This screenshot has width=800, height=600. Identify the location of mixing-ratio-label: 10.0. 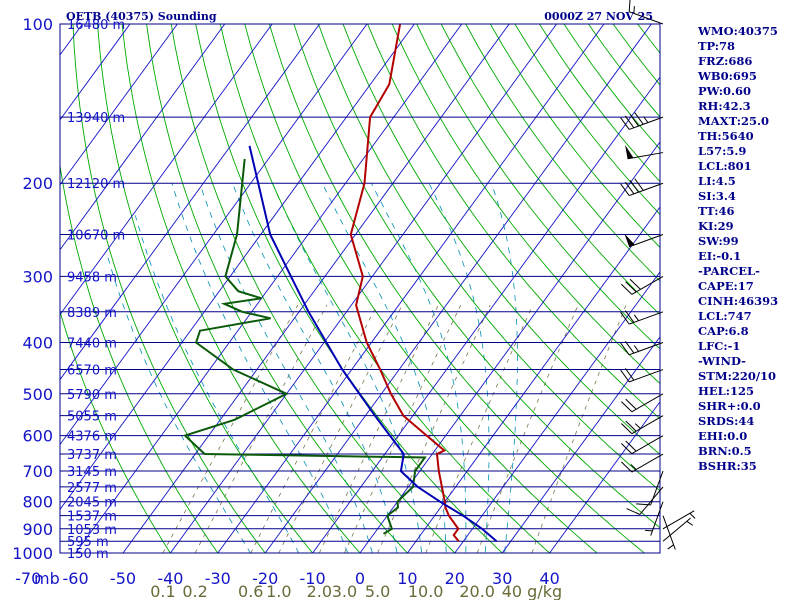
(426, 591).